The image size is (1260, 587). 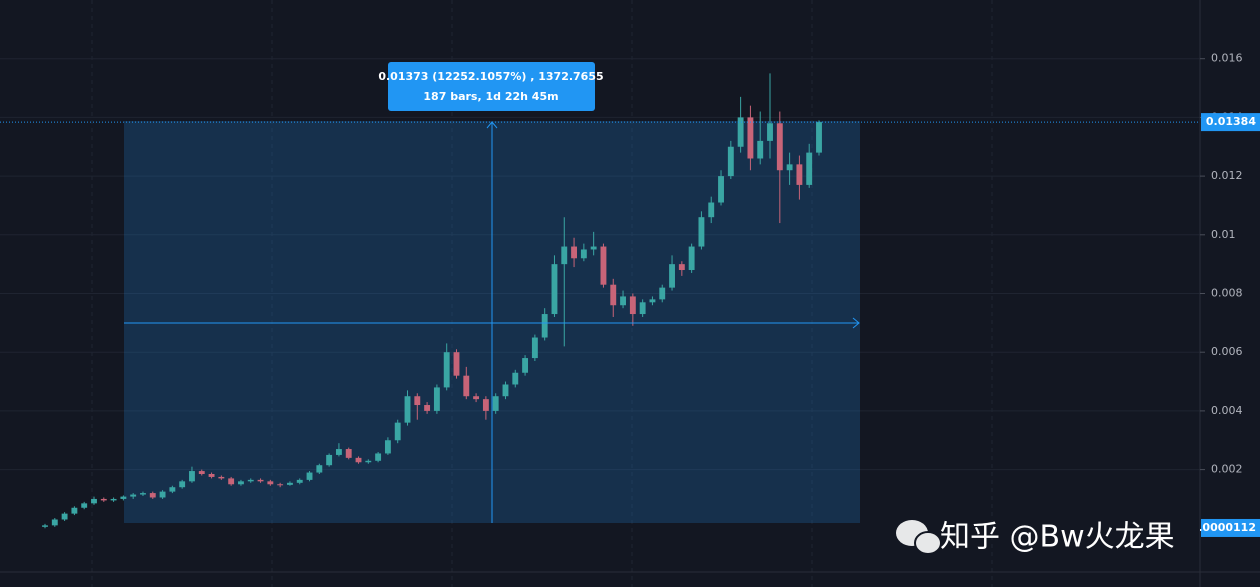 I want to click on price-label: 0.01384, so click(x=1231, y=121).